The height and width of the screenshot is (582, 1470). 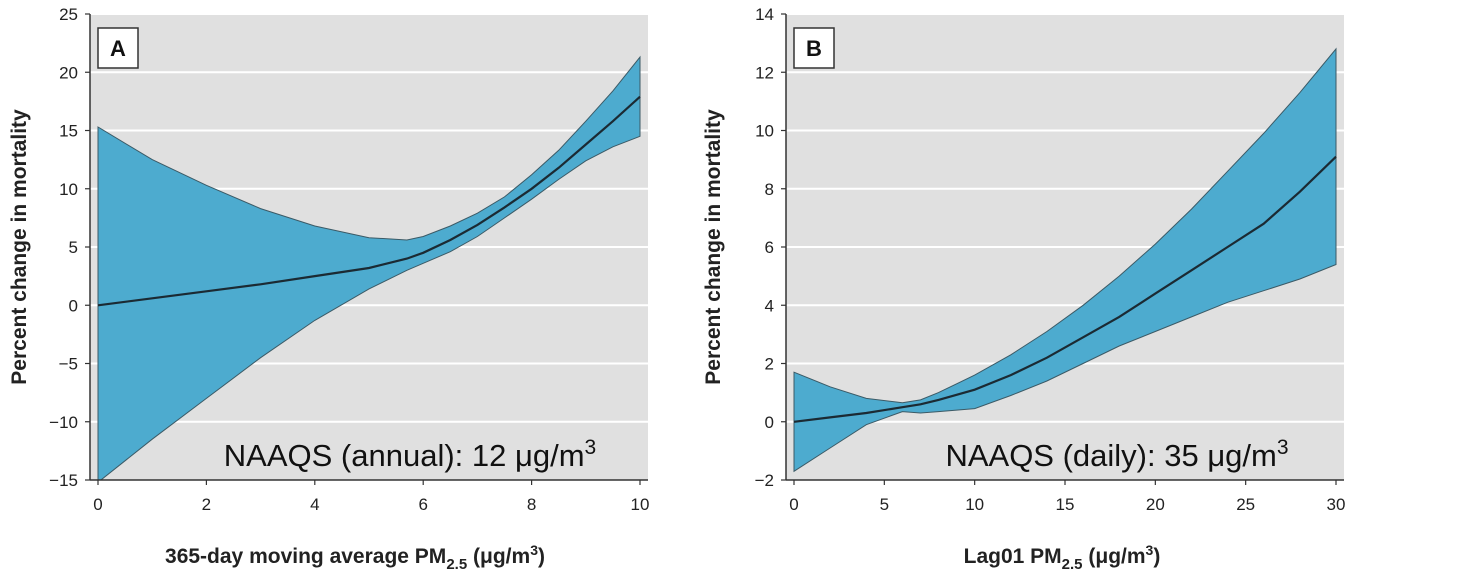 What do you see at coordinates (68, 364) in the screenshot?
I see `y-tick-label: −5` at bounding box center [68, 364].